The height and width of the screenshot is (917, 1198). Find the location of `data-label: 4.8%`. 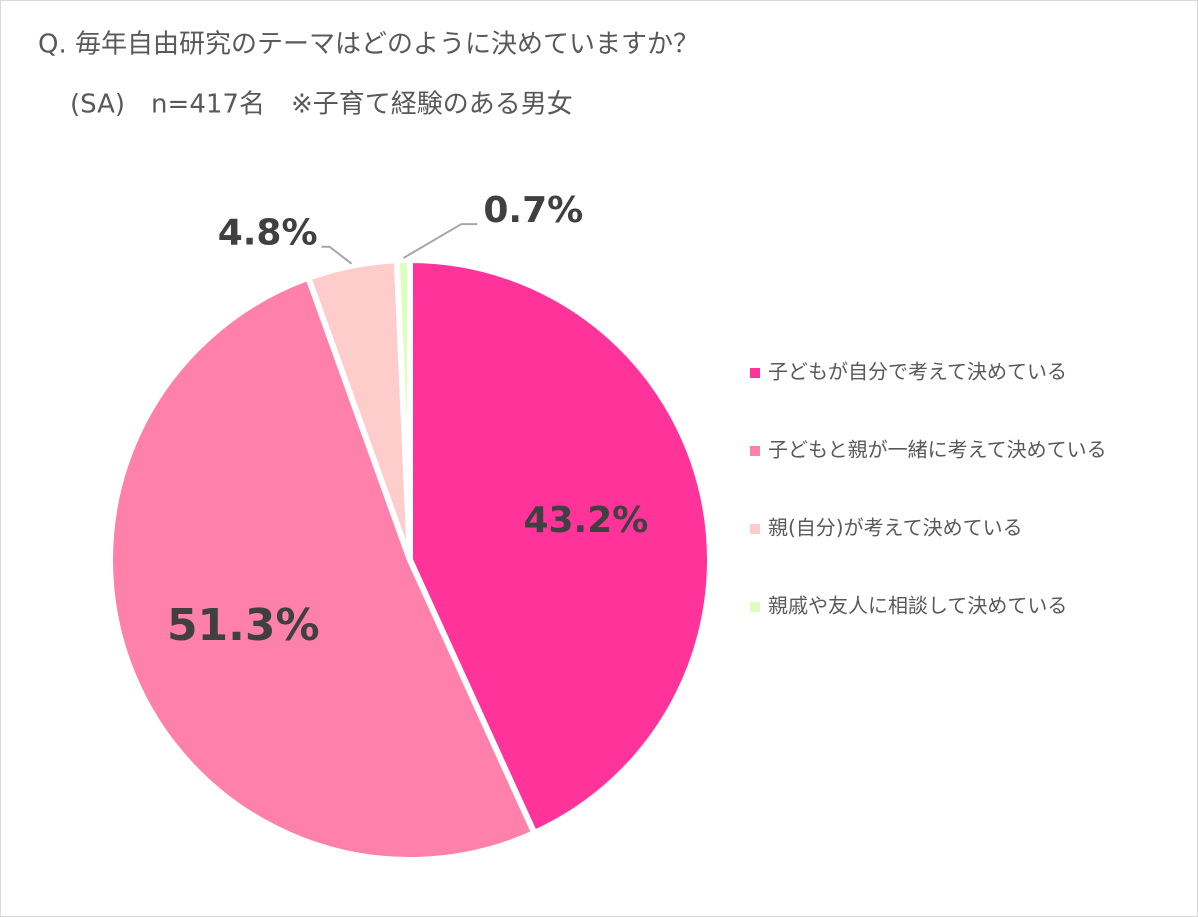

data-label: 4.8% is located at coordinates (268, 233).